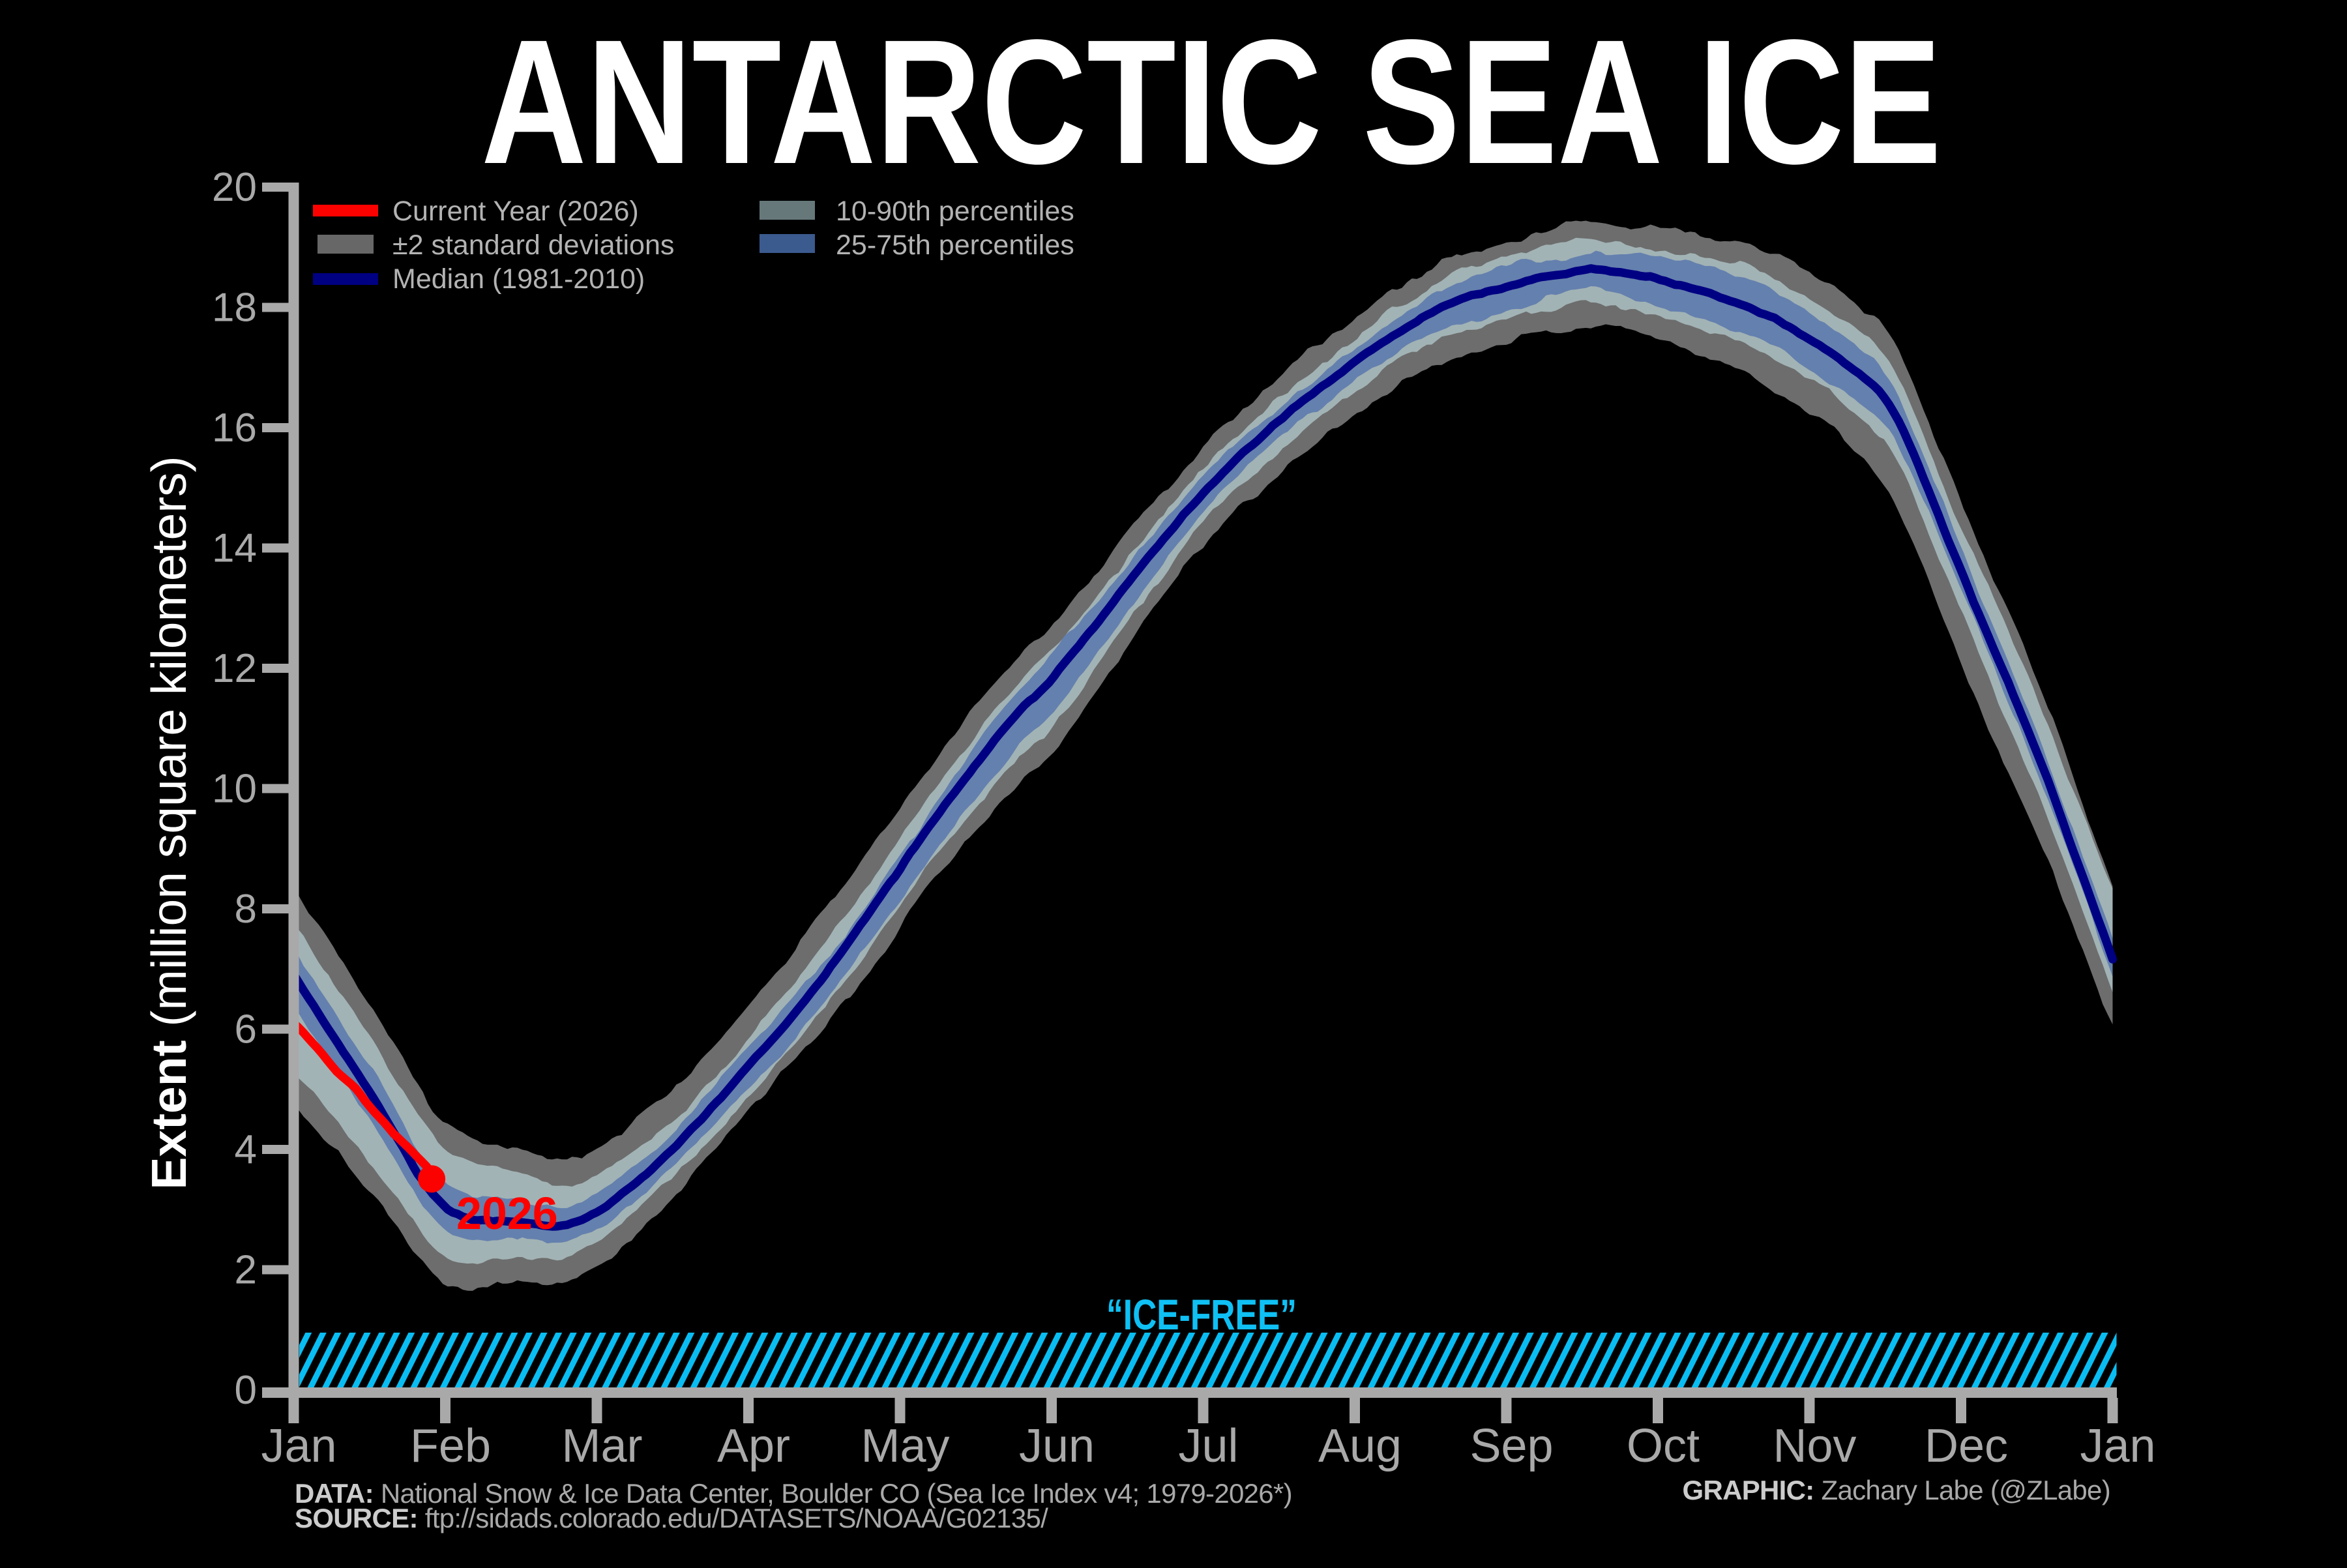 The width and height of the screenshot is (2347, 1568). I want to click on svg-text: 2026, so click(507, 1214).